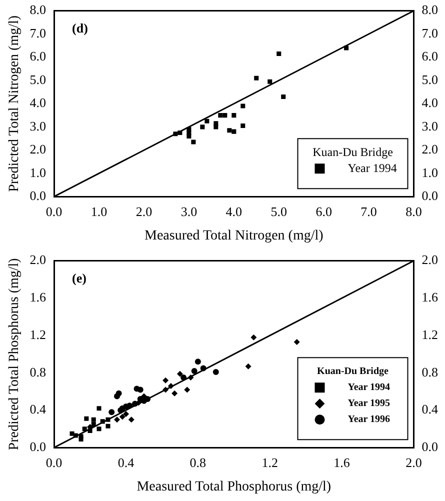 The width and height of the screenshot is (445, 501). What do you see at coordinates (430, 56) in the screenshot?
I see `y2-tick-label: 6.0` at bounding box center [430, 56].